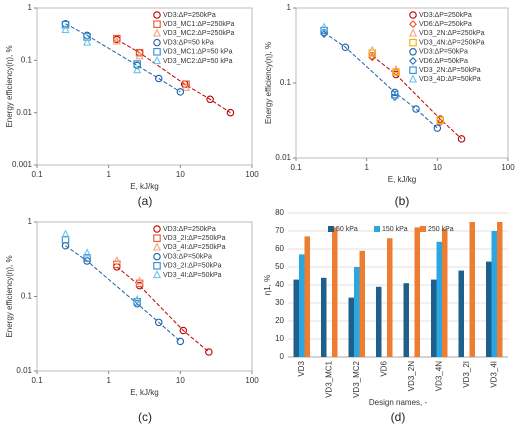  What do you see at coordinates (145, 201) in the screenshot?
I see `panel-caption: (a)` at bounding box center [145, 201].